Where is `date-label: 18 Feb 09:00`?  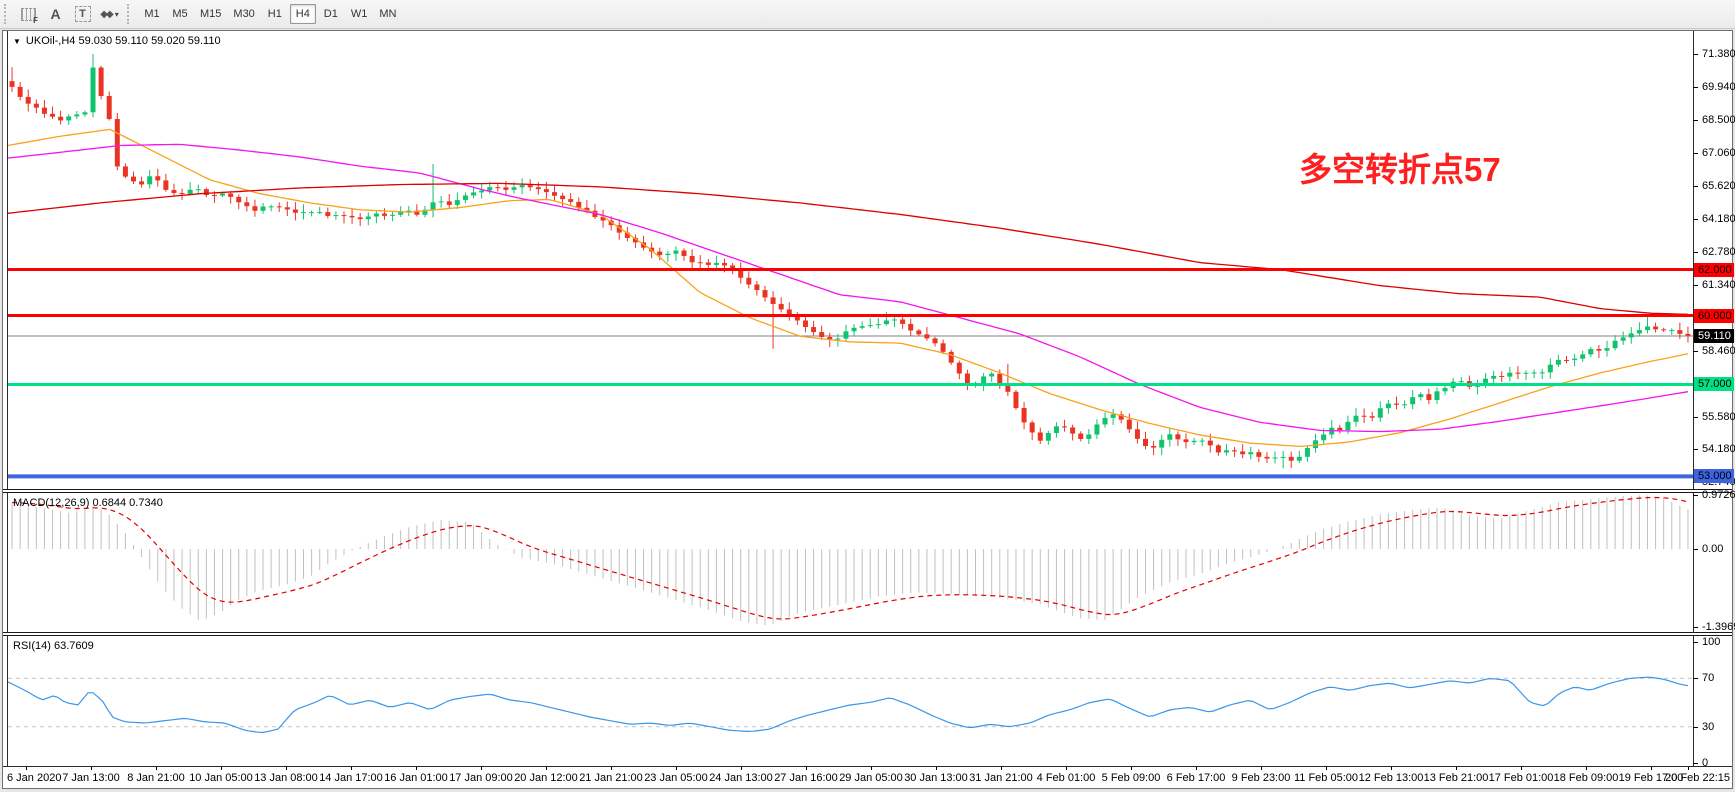 date-label: 18 Feb 09:00 is located at coordinates (1586, 778).